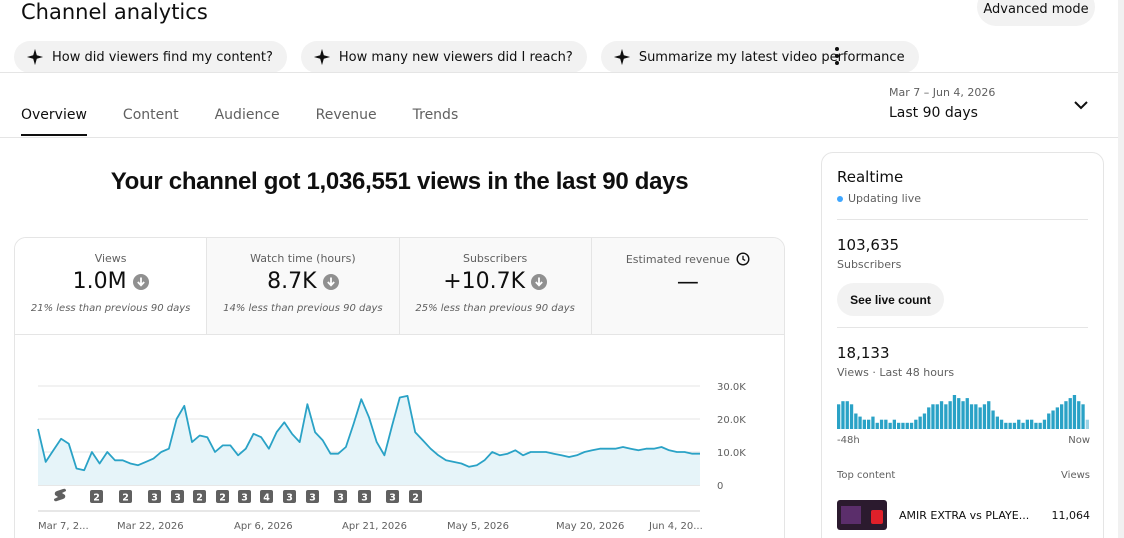 The width and height of the screenshot is (1124, 538). I want to click on svg-text: 2, so click(199, 498).